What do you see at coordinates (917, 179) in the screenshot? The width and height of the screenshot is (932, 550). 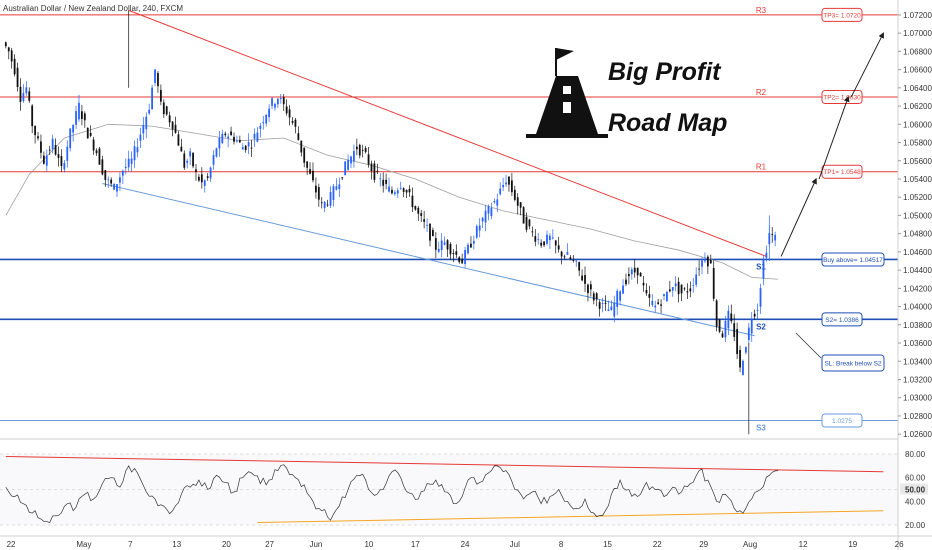 I see `y-tick-label: 1.05400` at bounding box center [917, 179].